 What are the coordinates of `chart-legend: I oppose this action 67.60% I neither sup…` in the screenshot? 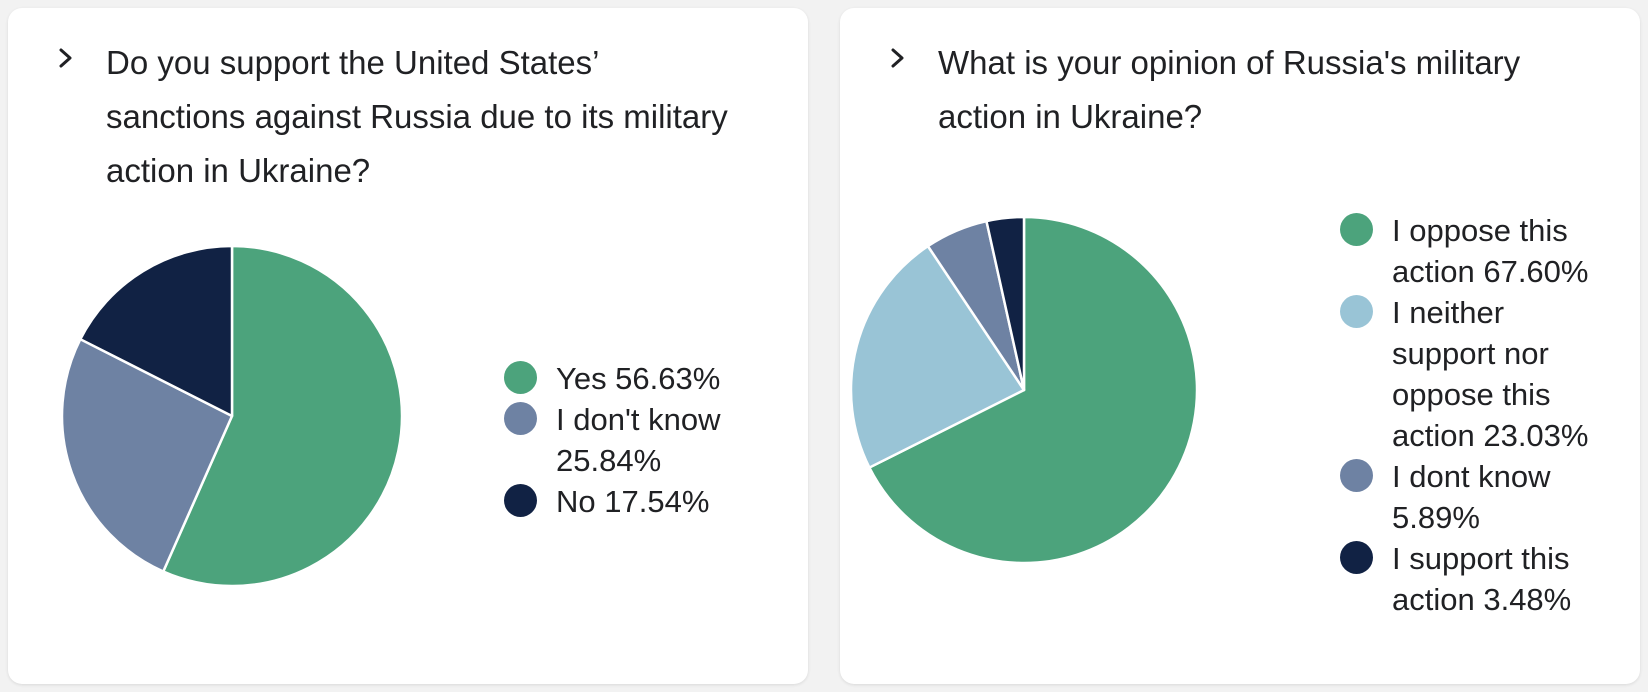 It's located at (1475, 415).